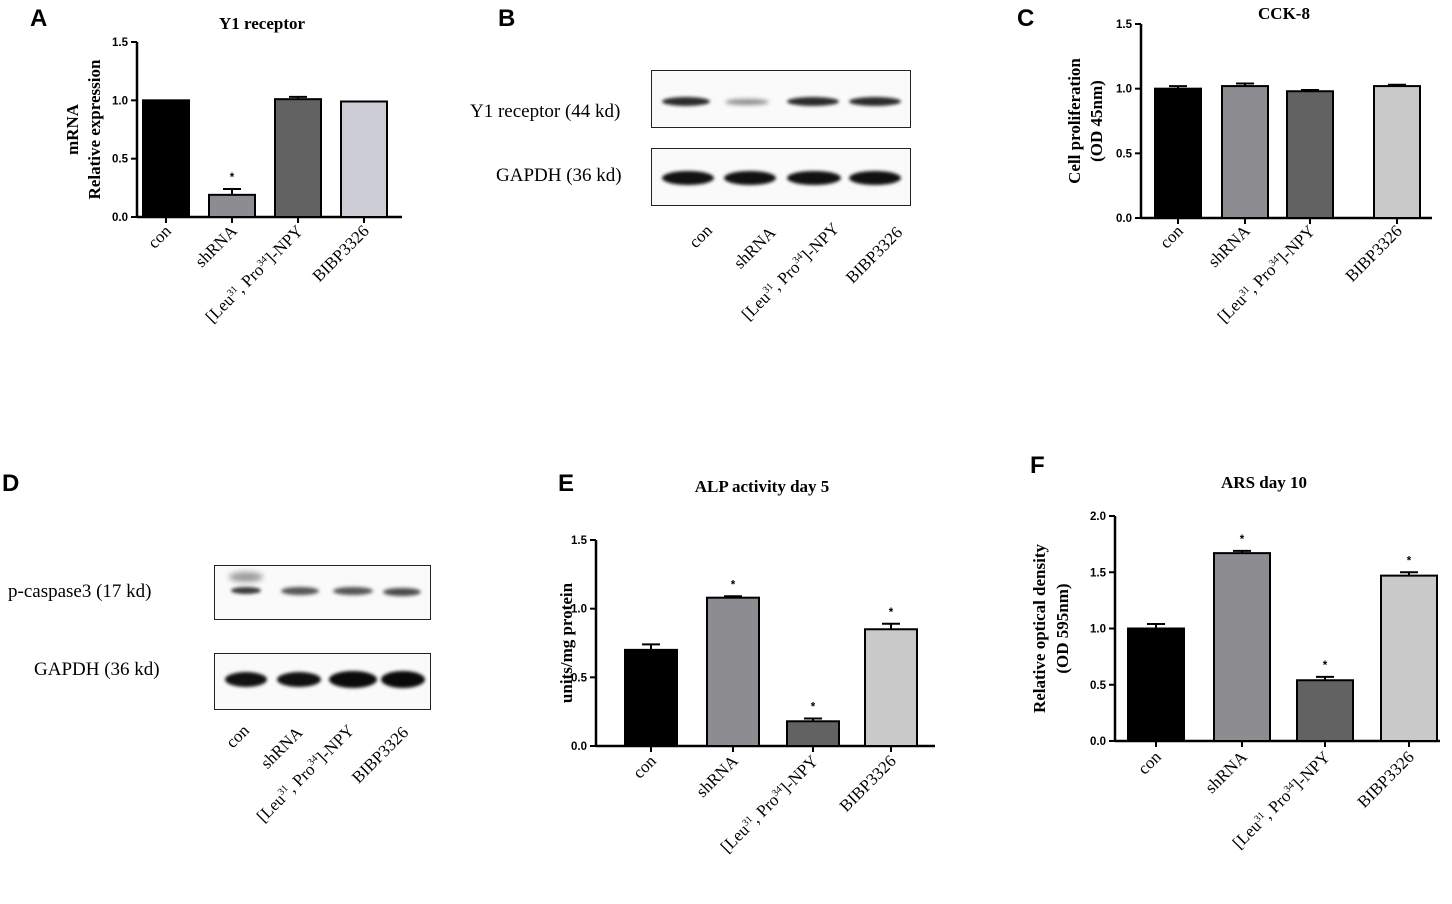 This screenshot has height=904, width=1452. What do you see at coordinates (39, 18) in the screenshot?
I see `panel-letter-a: A` at bounding box center [39, 18].